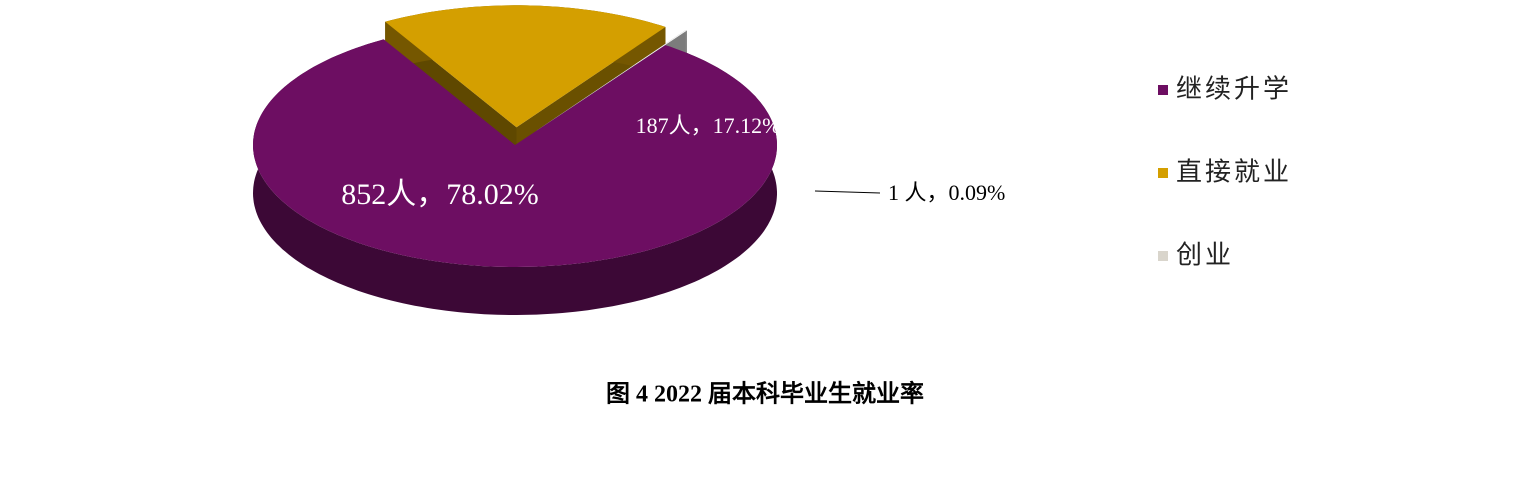  I want to click on chart-title: 图 4 2022 届本科毕业生就业率, so click(765, 394).